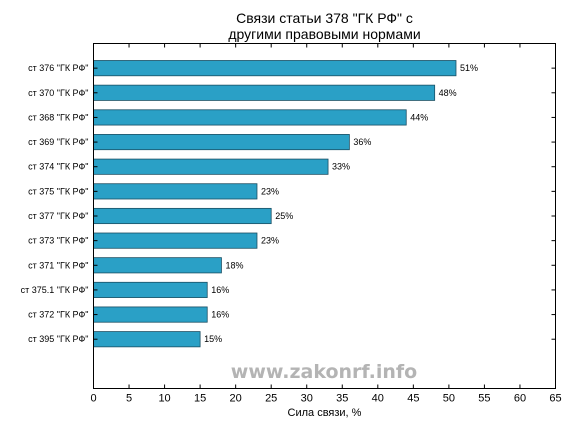 This screenshot has height=432, width=576. Describe the element at coordinates (93, 399) in the screenshot. I see `x-tick-label: 0` at that location.